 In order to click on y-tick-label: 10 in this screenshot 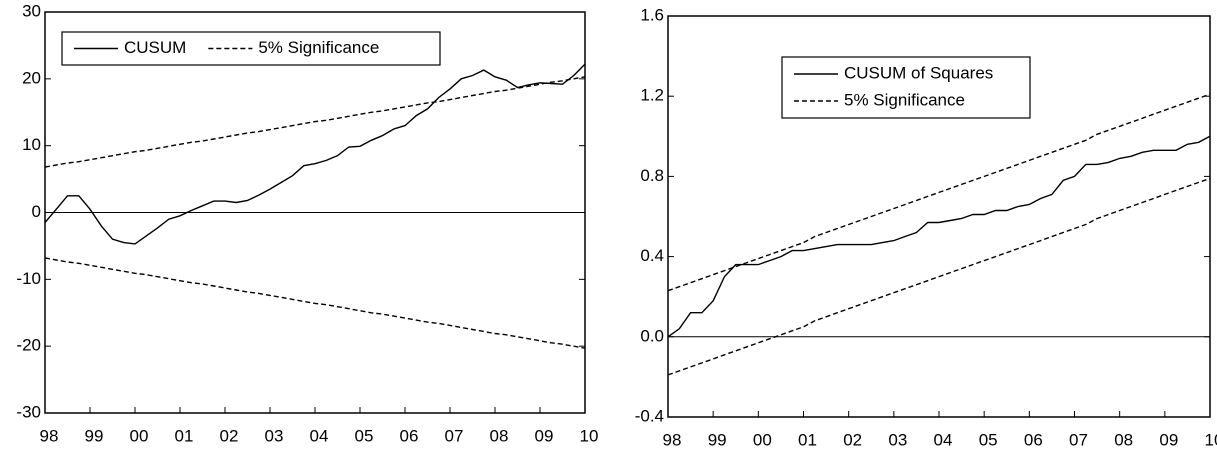, I will do `click(31, 144)`.